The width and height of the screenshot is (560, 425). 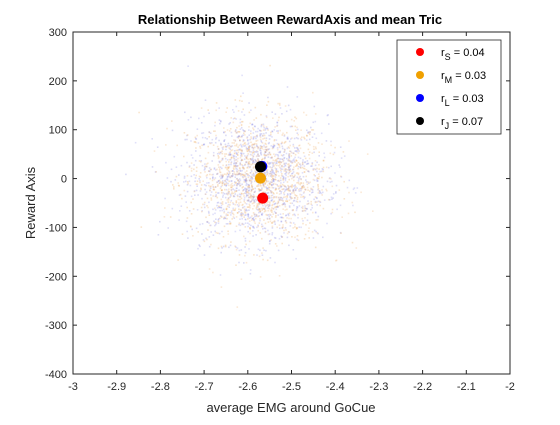 What do you see at coordinates (160, 387) in the screenshot?
I see `x-tick-label: -2.8` at bounding box center [160, 387].